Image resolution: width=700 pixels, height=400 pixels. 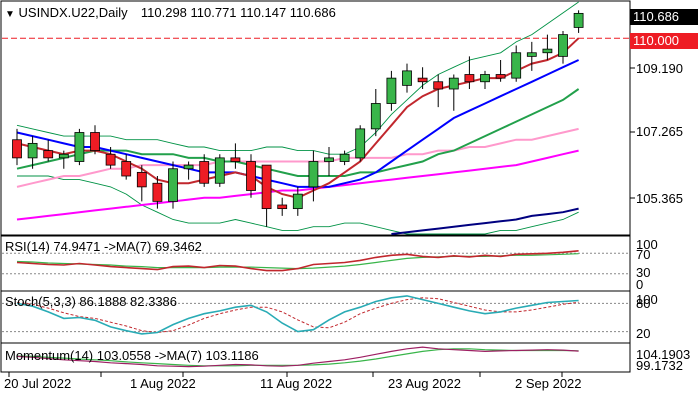 I want to click on rsi-label: RSI(14) 74.9471 ->MA(7) 69.3462, so click(x=103, y=246).